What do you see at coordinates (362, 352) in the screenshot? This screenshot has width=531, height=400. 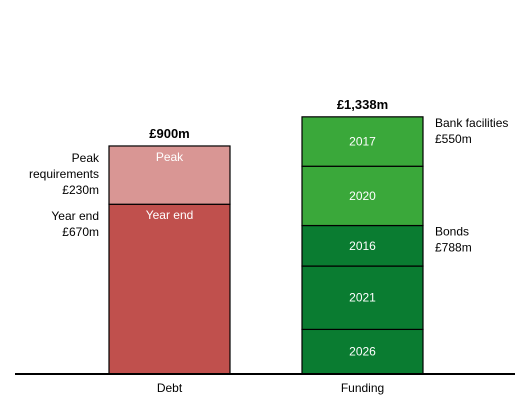 I see `segment-label-funding-2026: 2026` at bounding box center [362, 352].